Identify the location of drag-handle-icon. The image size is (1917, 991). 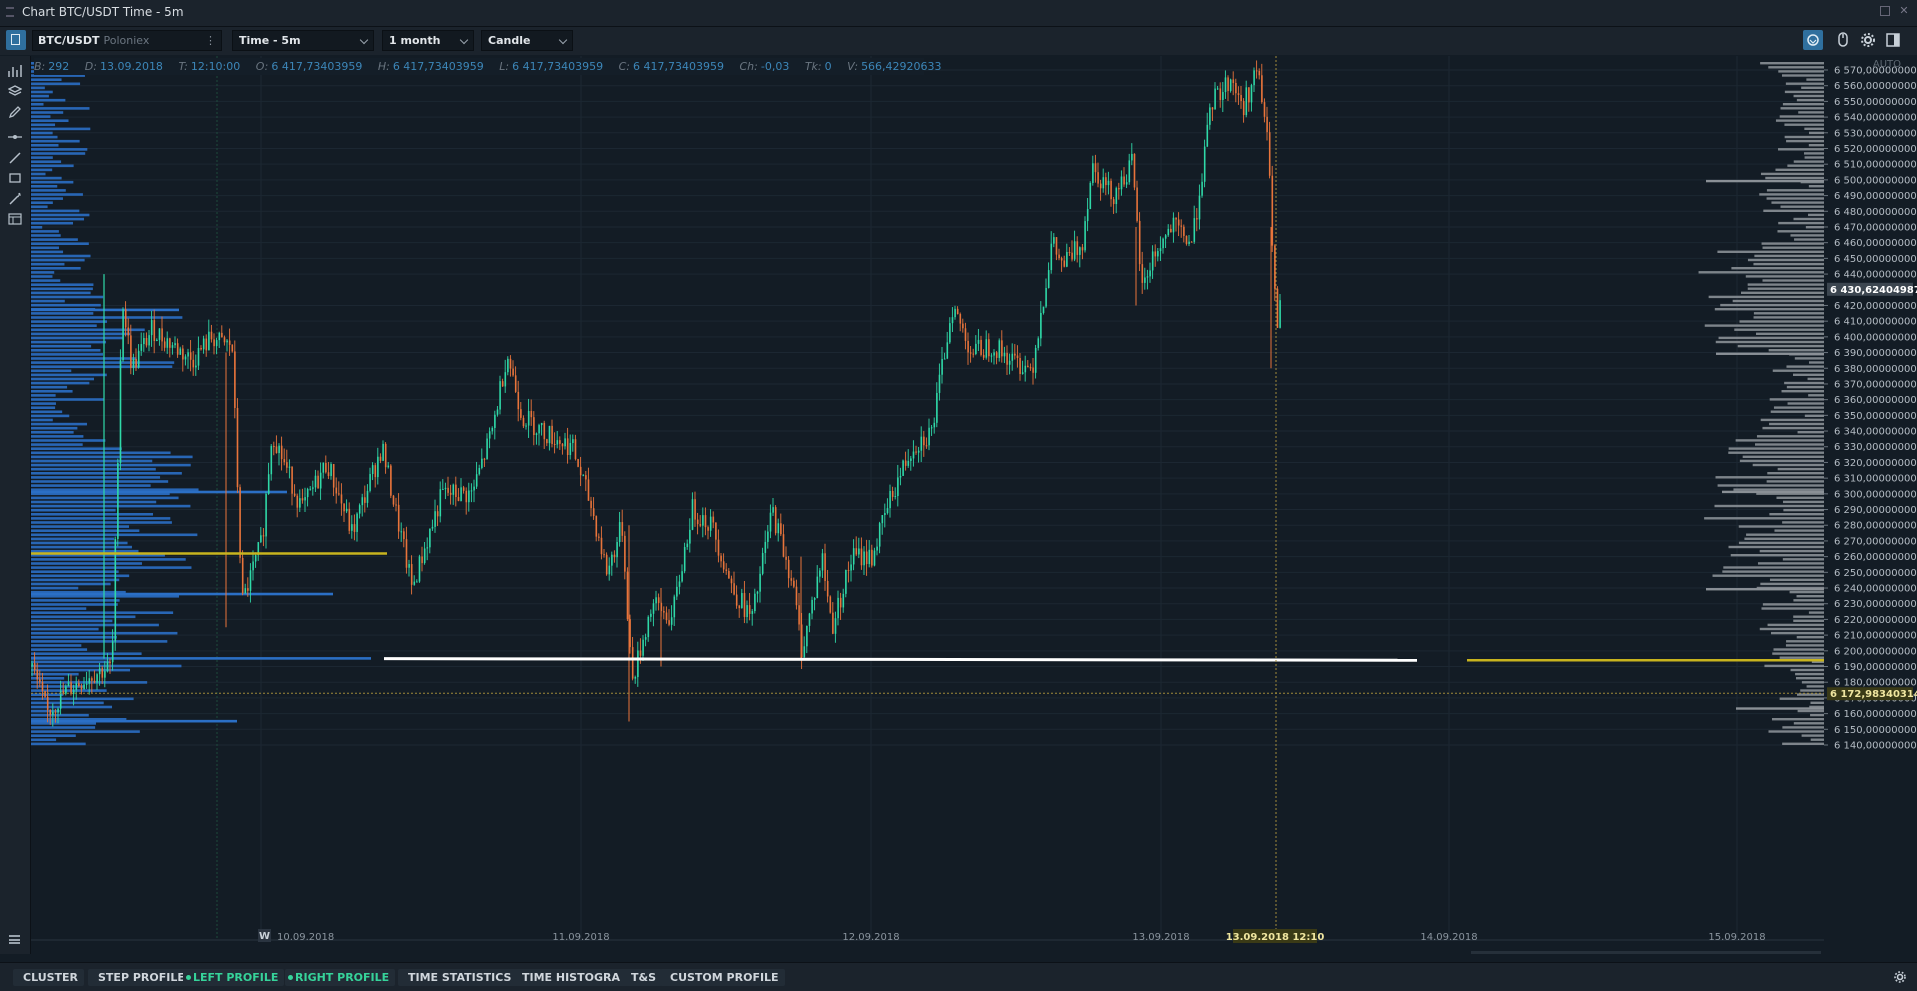
(10, 12).